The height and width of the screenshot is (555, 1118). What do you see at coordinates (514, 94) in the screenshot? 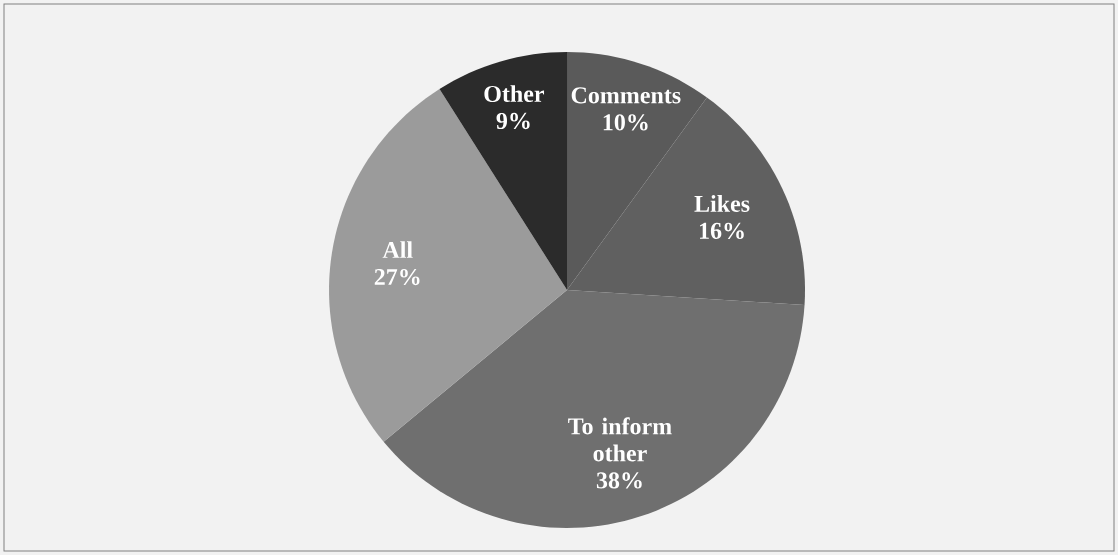
I see `slice-label: Other` at bounding box center [514, 94].